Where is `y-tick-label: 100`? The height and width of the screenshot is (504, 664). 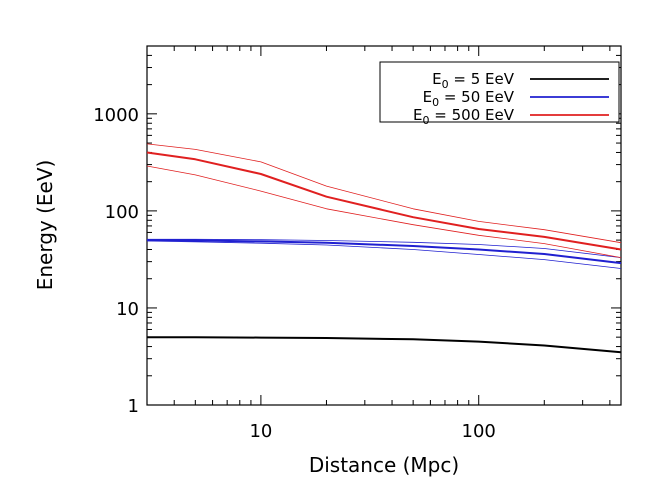 y-tick-label: 100 is located at coordinates (122, 212).